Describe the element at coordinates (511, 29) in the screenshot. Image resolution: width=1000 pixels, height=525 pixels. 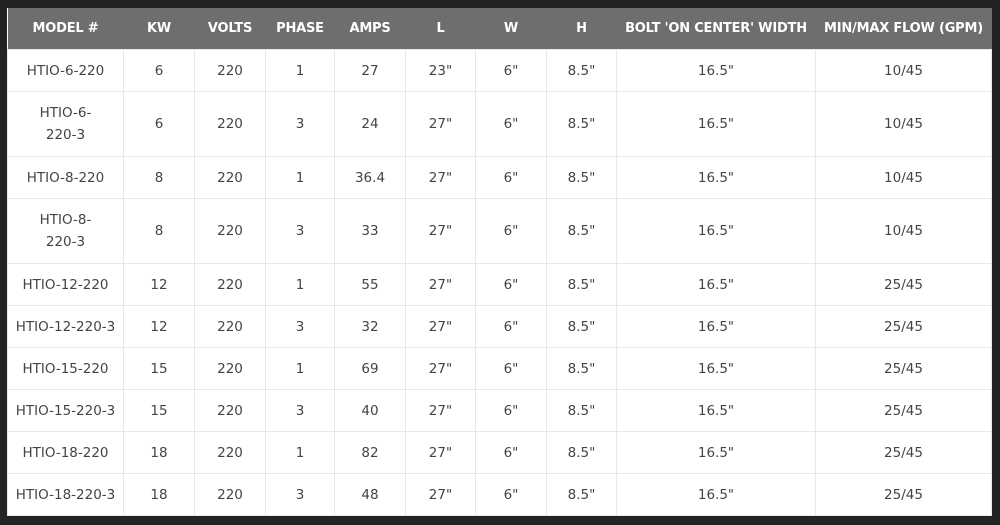
I see `header-width: W` at that location.